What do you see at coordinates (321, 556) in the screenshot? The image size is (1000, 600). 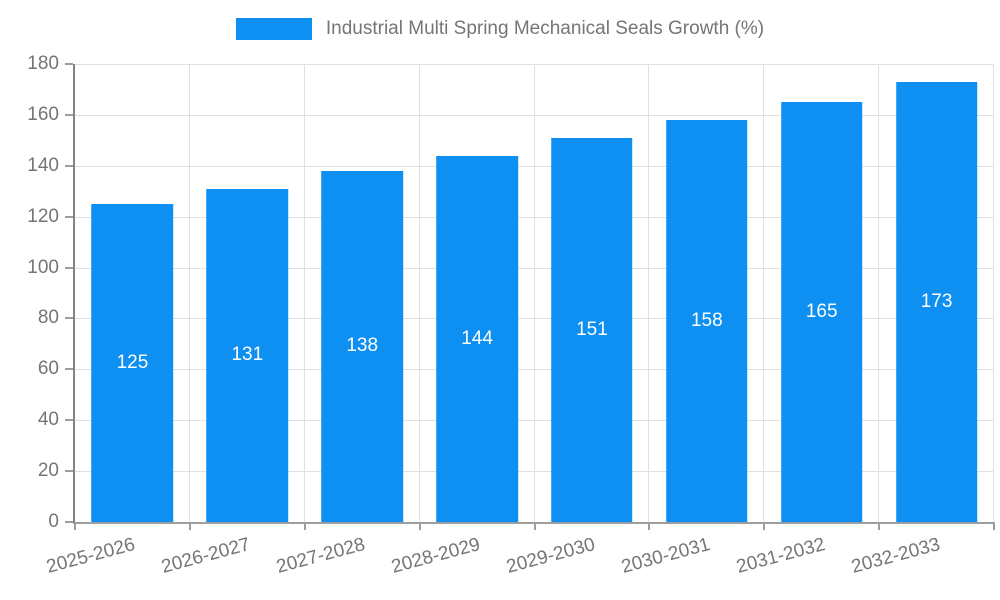 I see `x-tick-label: 2027-2028` at bounding box center [321, 556].